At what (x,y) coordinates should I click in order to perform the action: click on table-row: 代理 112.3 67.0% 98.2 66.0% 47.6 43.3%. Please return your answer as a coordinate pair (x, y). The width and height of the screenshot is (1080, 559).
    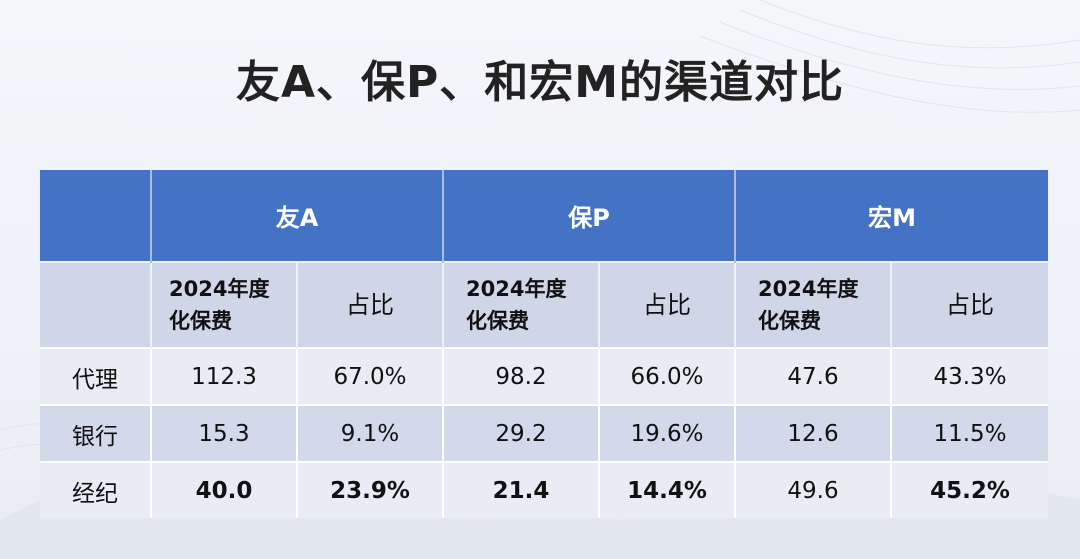
    Looking at the image, I should click on (544, 376).